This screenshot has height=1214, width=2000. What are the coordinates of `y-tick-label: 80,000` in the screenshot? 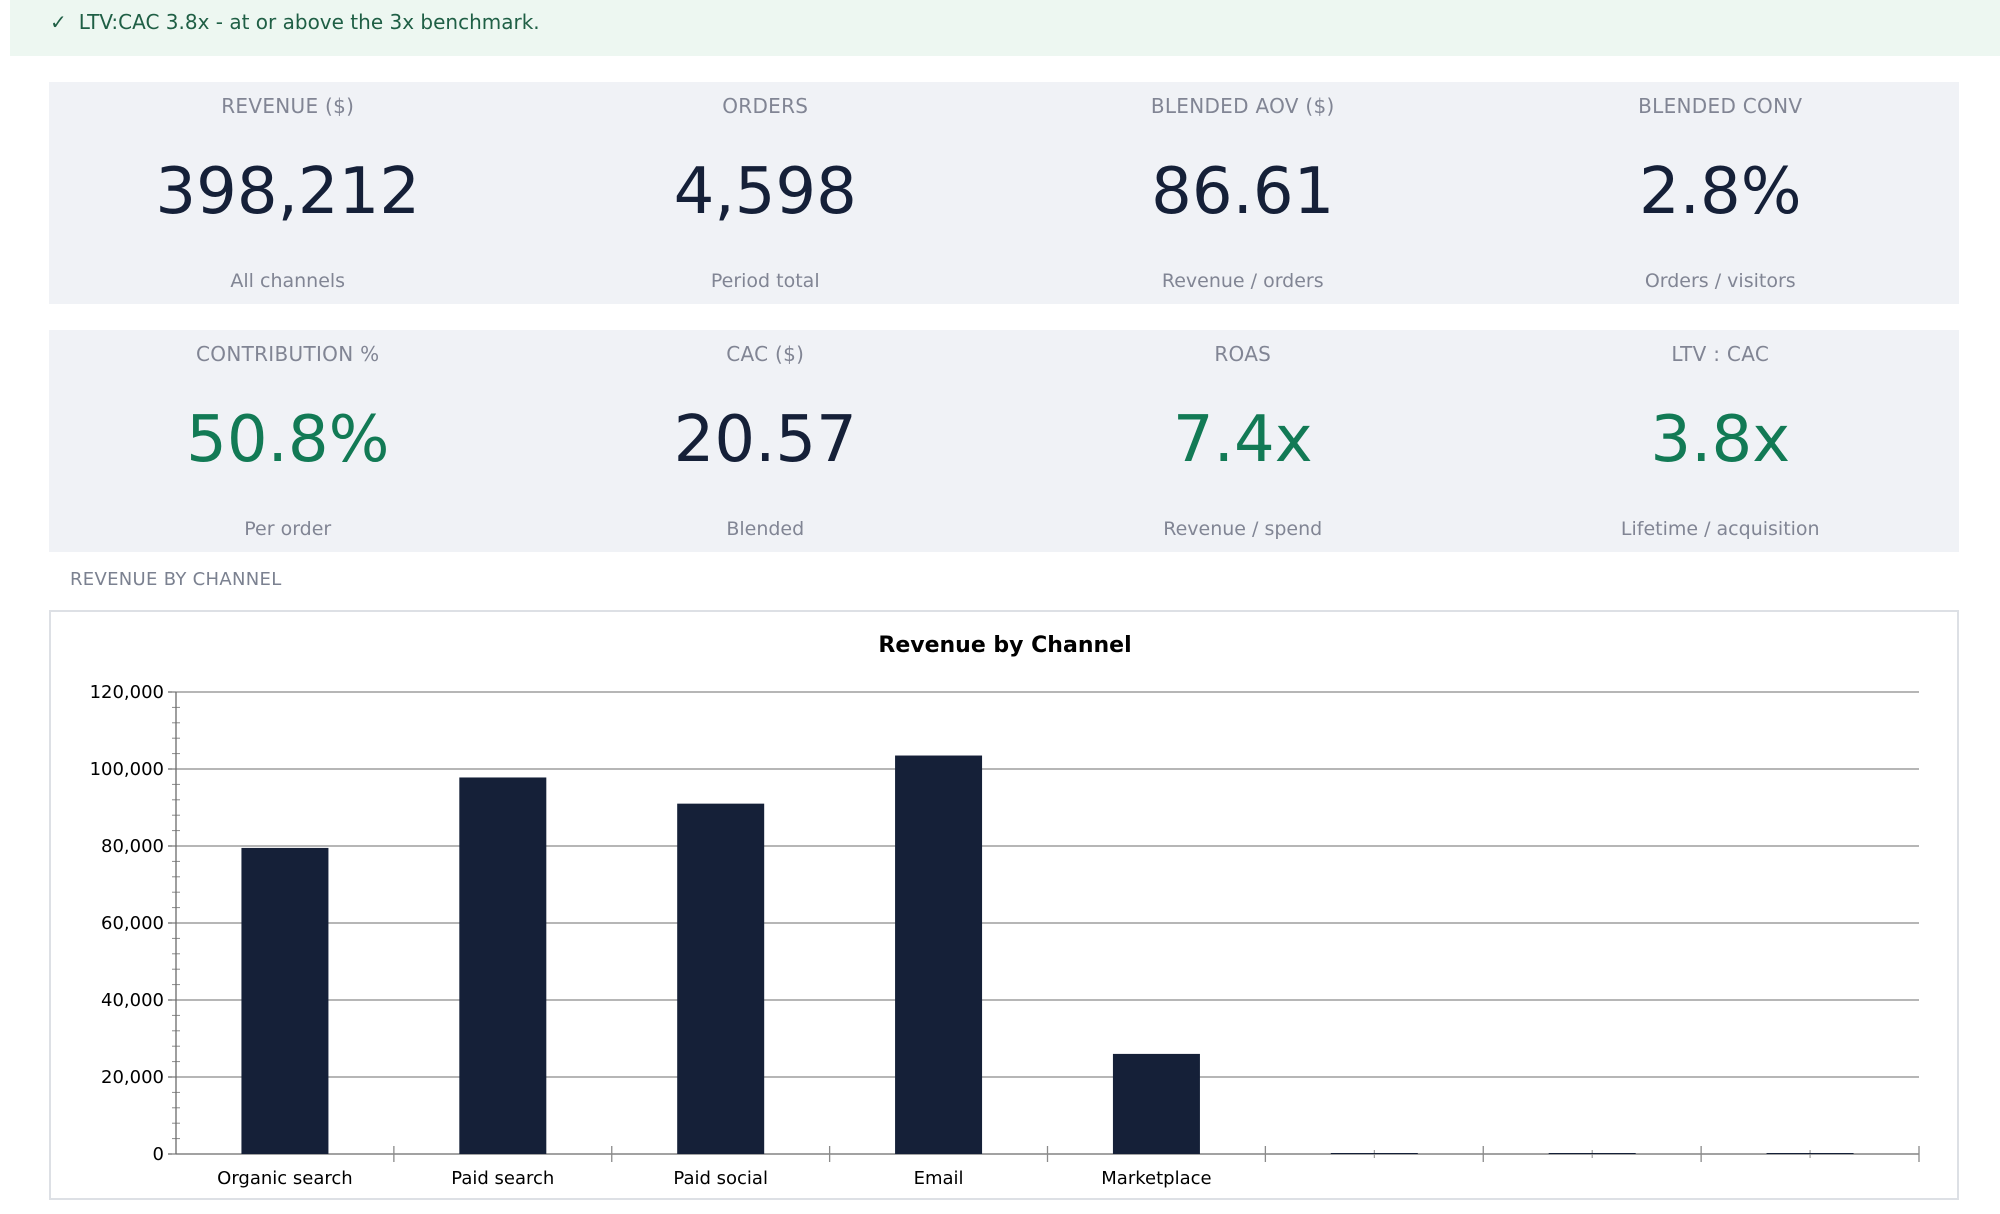 It's located at (132, 846).